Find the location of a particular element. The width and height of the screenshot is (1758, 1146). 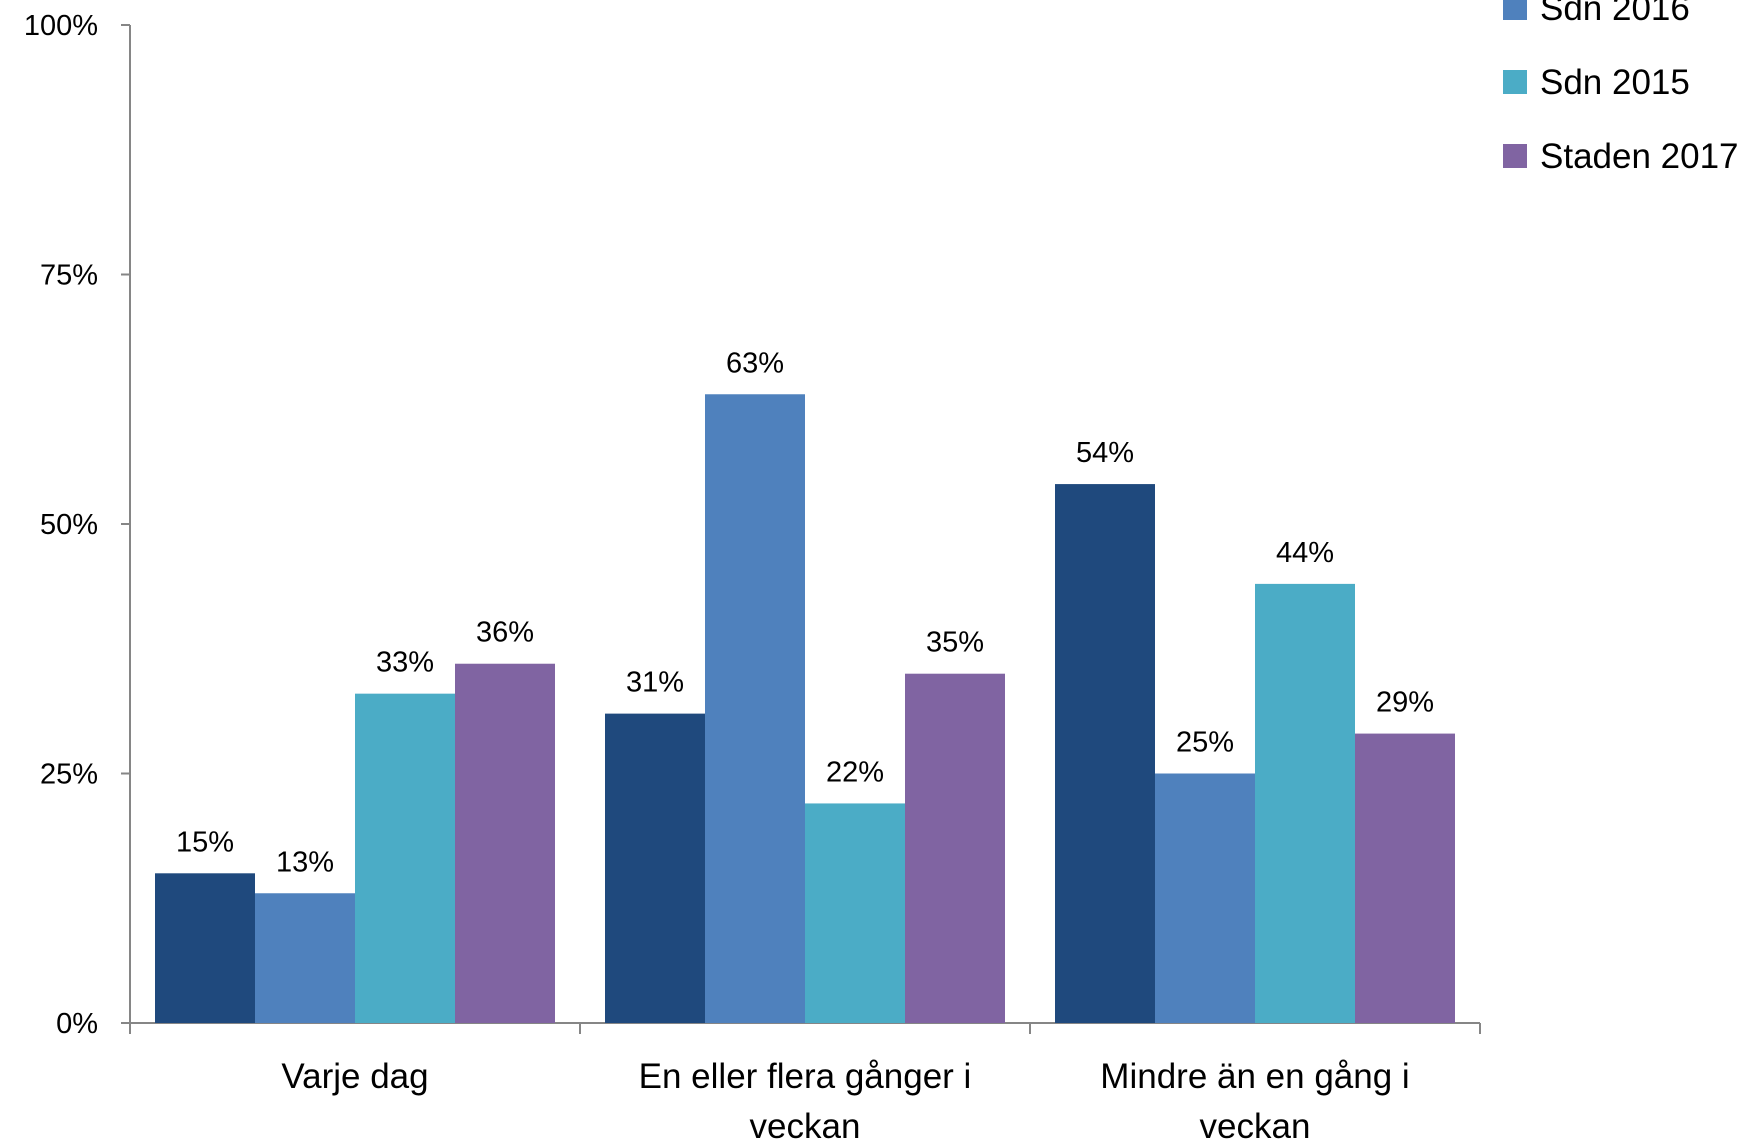

legend-label: Sdn 2015 is located at coordinates (1615, 82).